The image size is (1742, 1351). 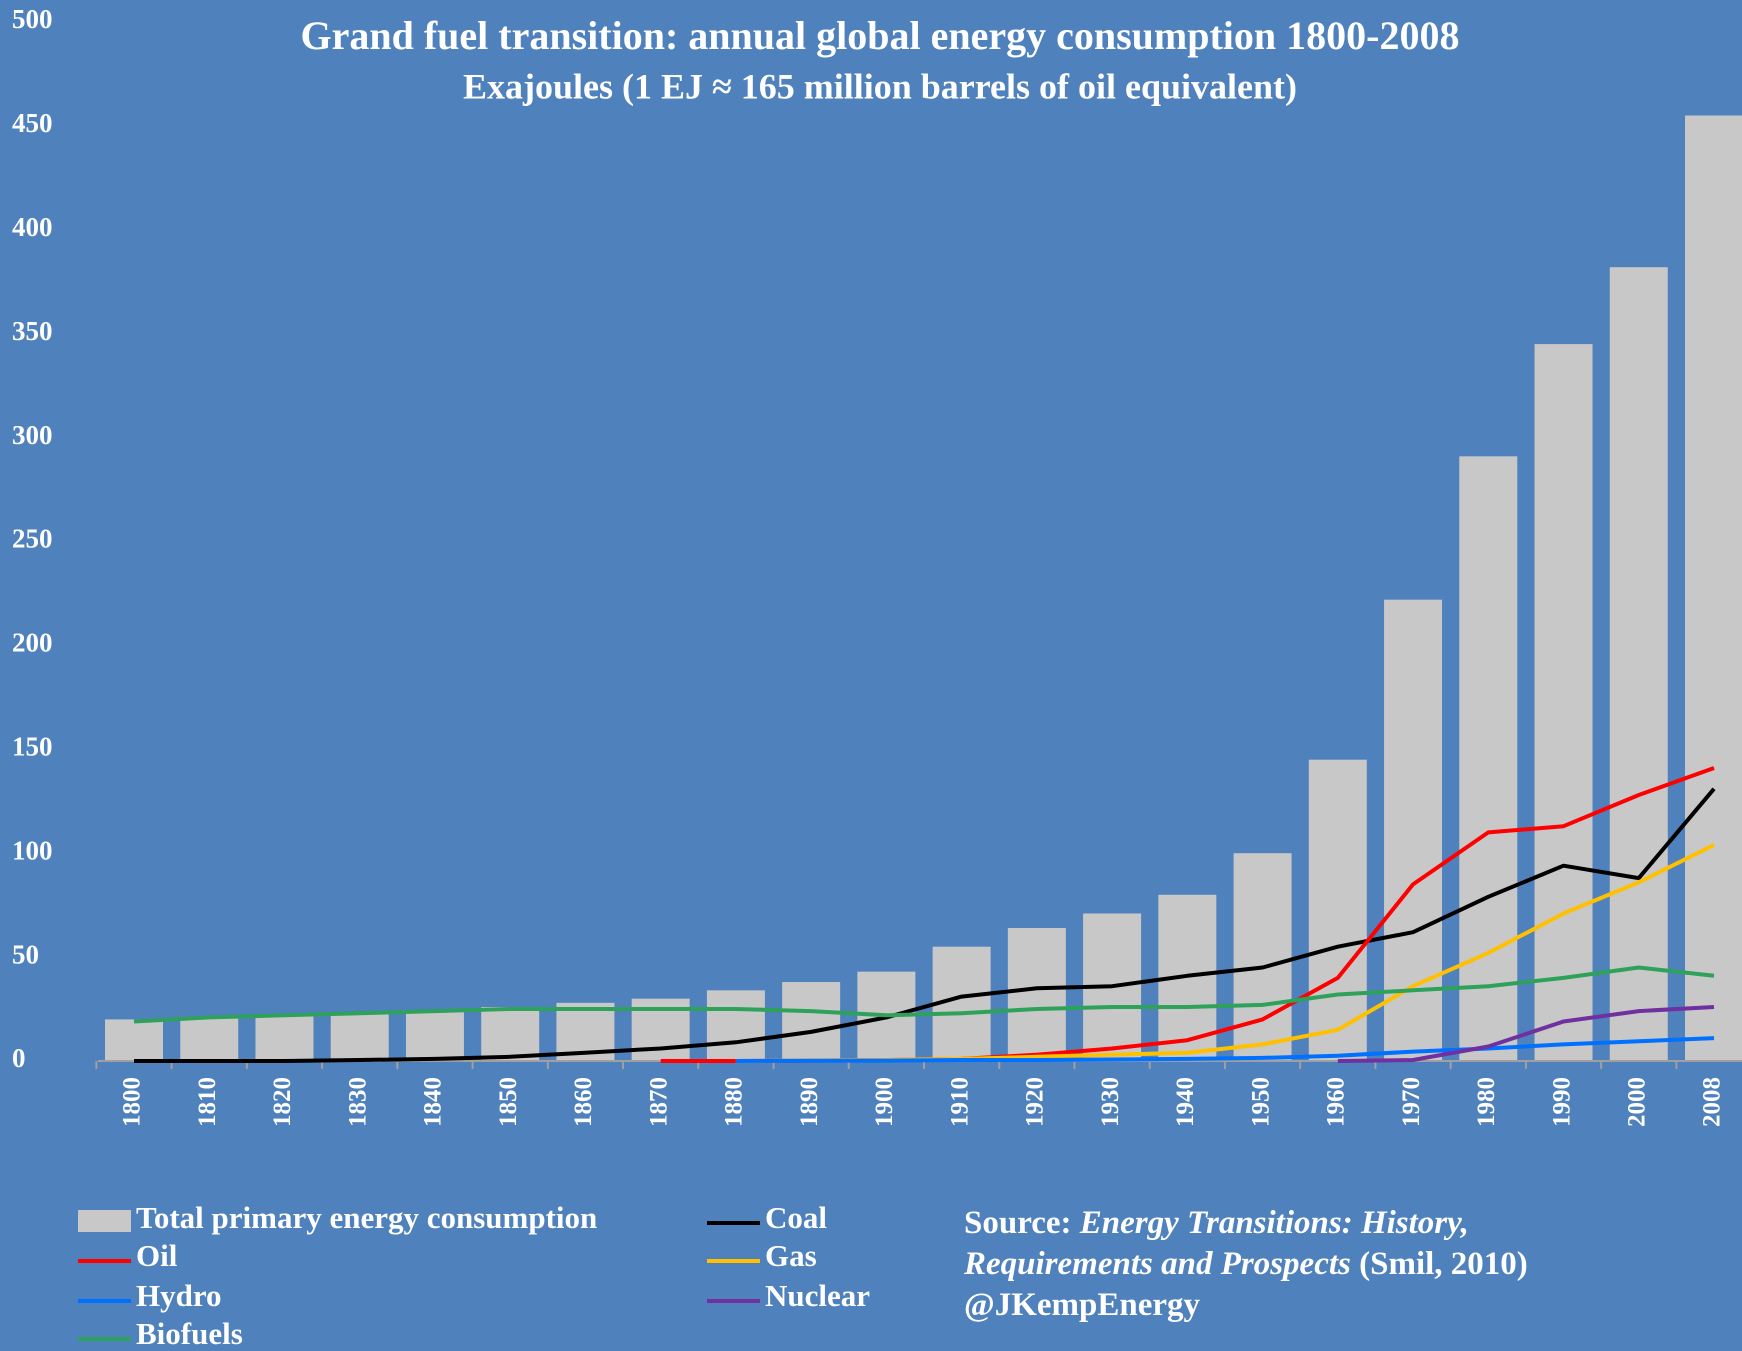 I want to click on legend-label: Total primary energy consumption, so click(x=366, y=1217).